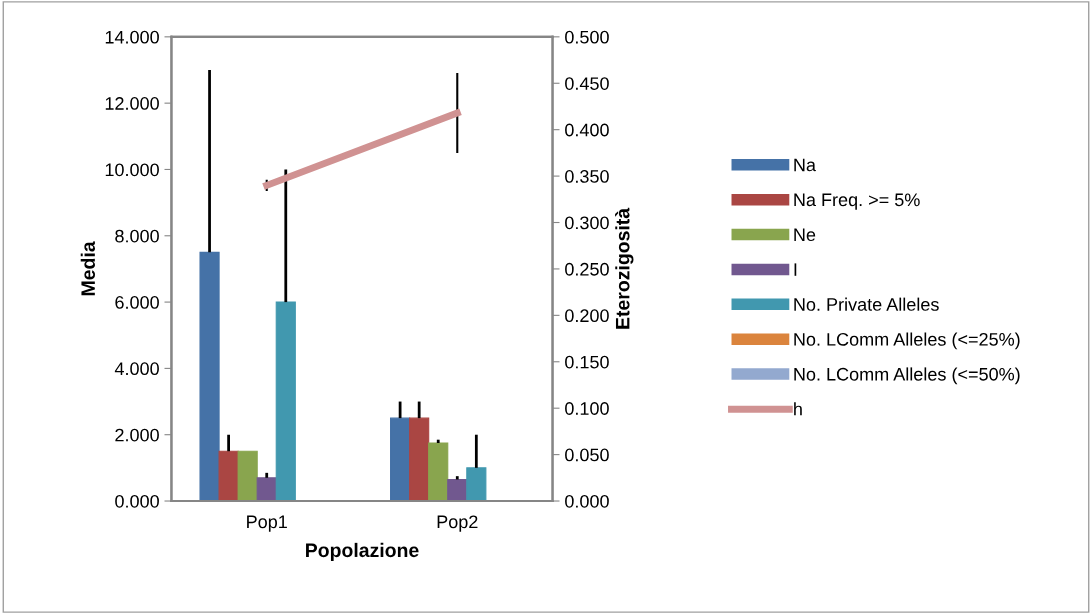 The height and width of the screenshot is (614, 1092). I want to click on y2-tick-label: 0.300, so click(587, 223).